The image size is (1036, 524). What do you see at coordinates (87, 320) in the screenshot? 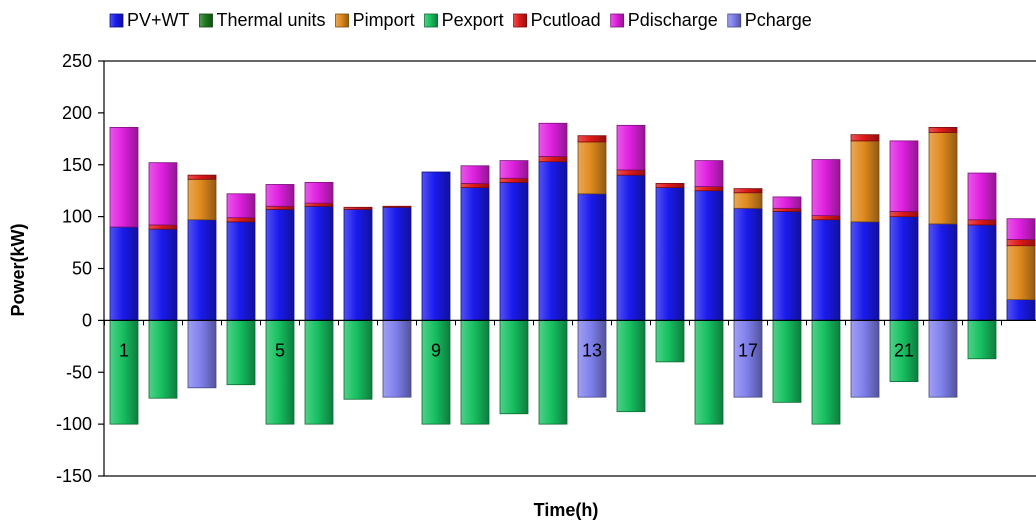
I see `y-tick-label: 0` at bounding box center [87, 320].